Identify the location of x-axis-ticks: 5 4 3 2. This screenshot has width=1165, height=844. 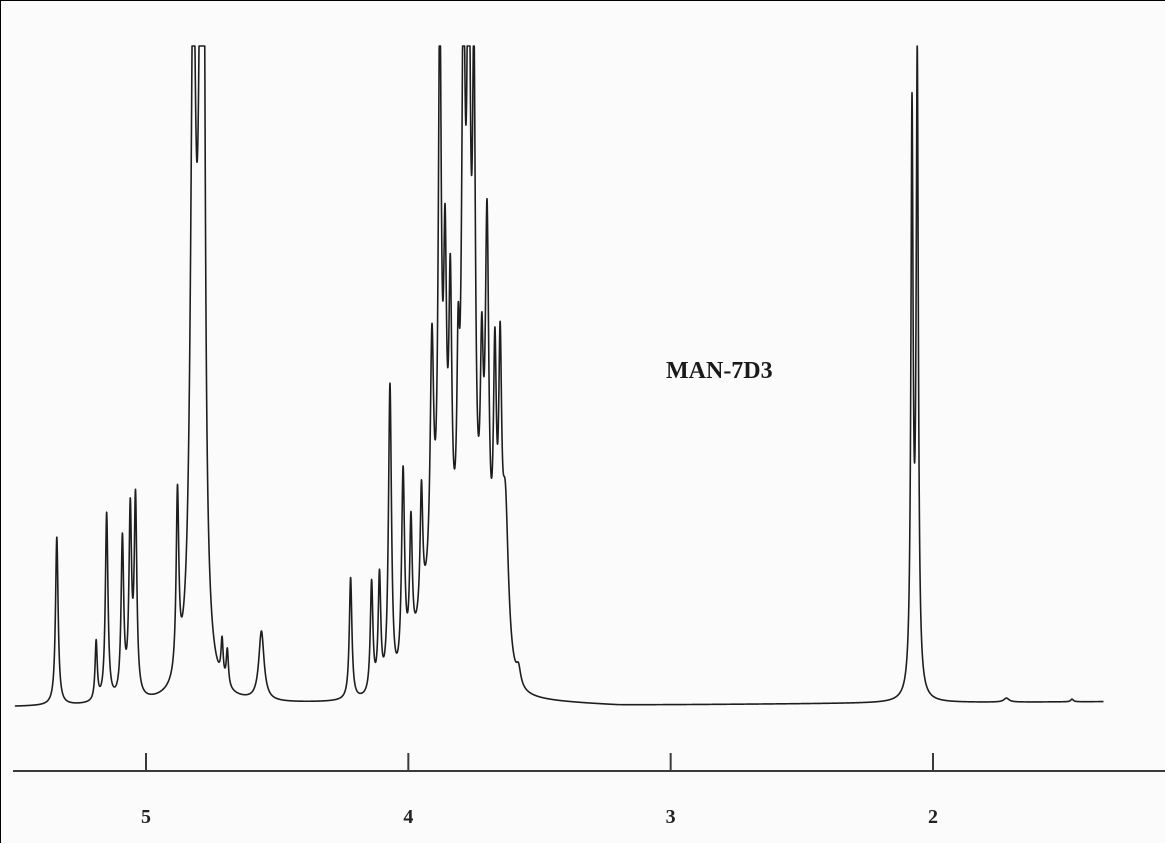
(539, 790).